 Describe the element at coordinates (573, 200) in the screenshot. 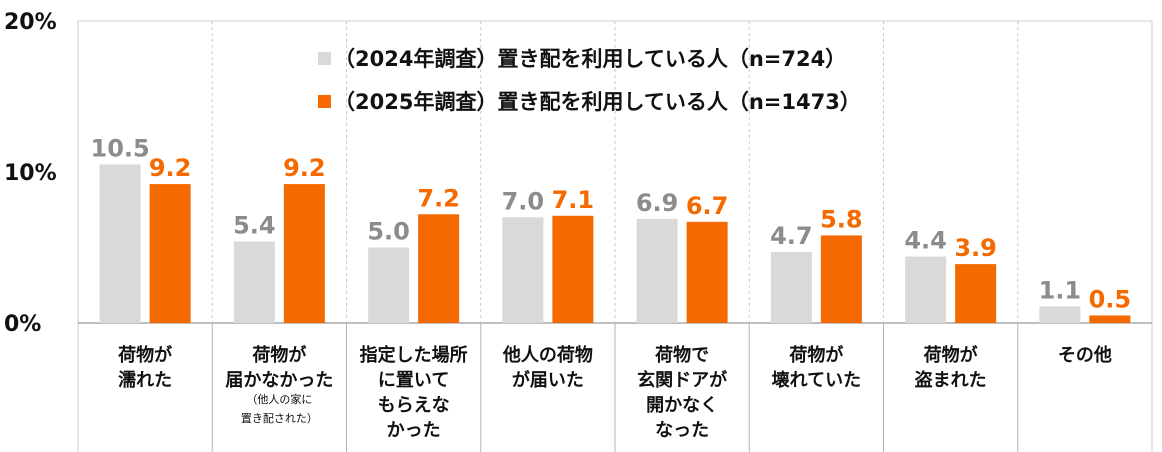

I see `data-label-2025: 7.1` at that location.